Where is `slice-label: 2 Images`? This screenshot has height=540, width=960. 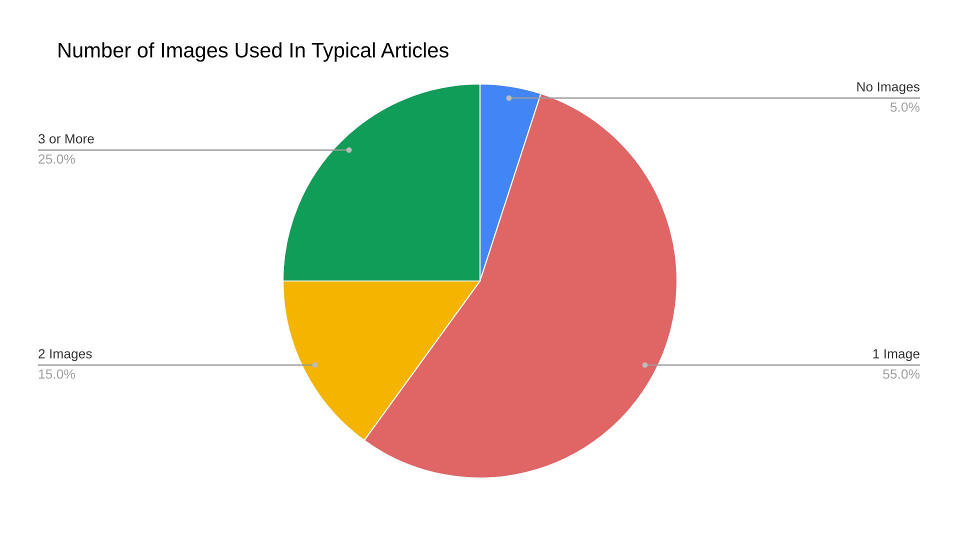
slice-label: 2 Images is located at coordinates (65, 355).